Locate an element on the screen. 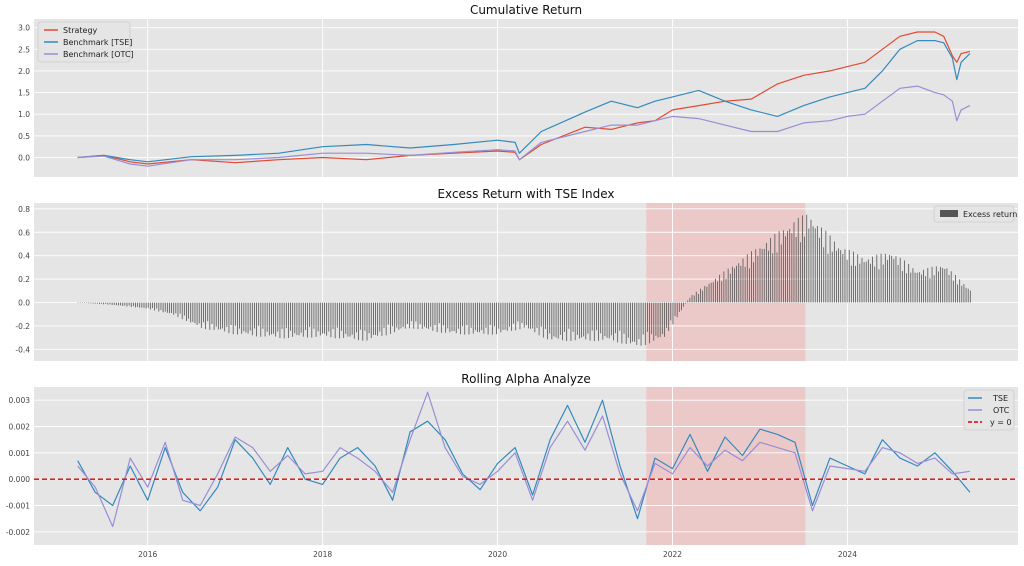 The width and height of the screenshot is (1024, 566). legend-label-strategy: Strategy is located at coordinates (80, 30).